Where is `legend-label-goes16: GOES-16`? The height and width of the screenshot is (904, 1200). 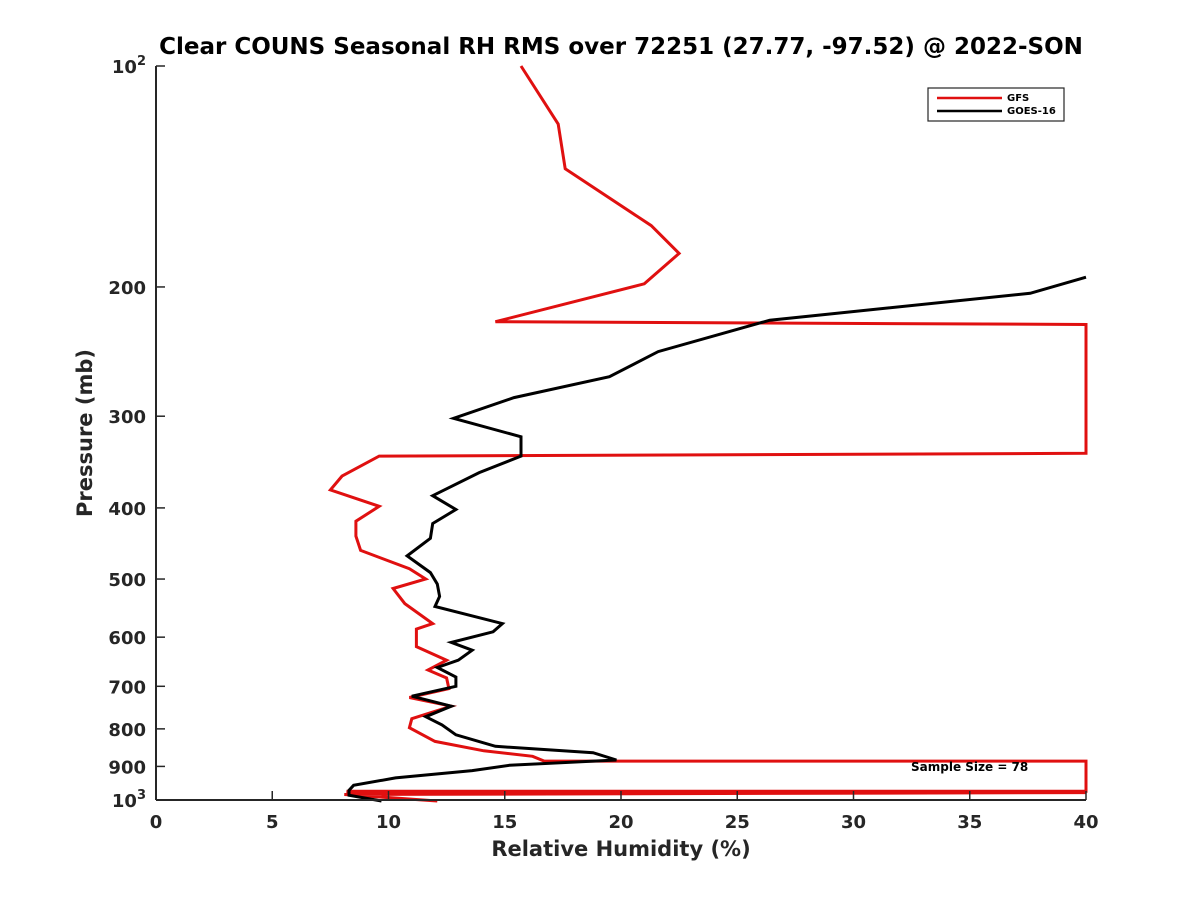 legend-label-goes16: GOES-16 is located at coordinates (1031, 111).